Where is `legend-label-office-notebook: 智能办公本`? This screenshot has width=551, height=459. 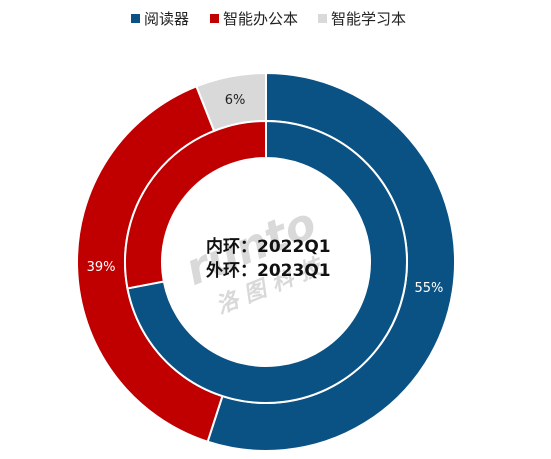 legend-label-office-notebook: 智能办公本 is located at coordinates (260, 19).